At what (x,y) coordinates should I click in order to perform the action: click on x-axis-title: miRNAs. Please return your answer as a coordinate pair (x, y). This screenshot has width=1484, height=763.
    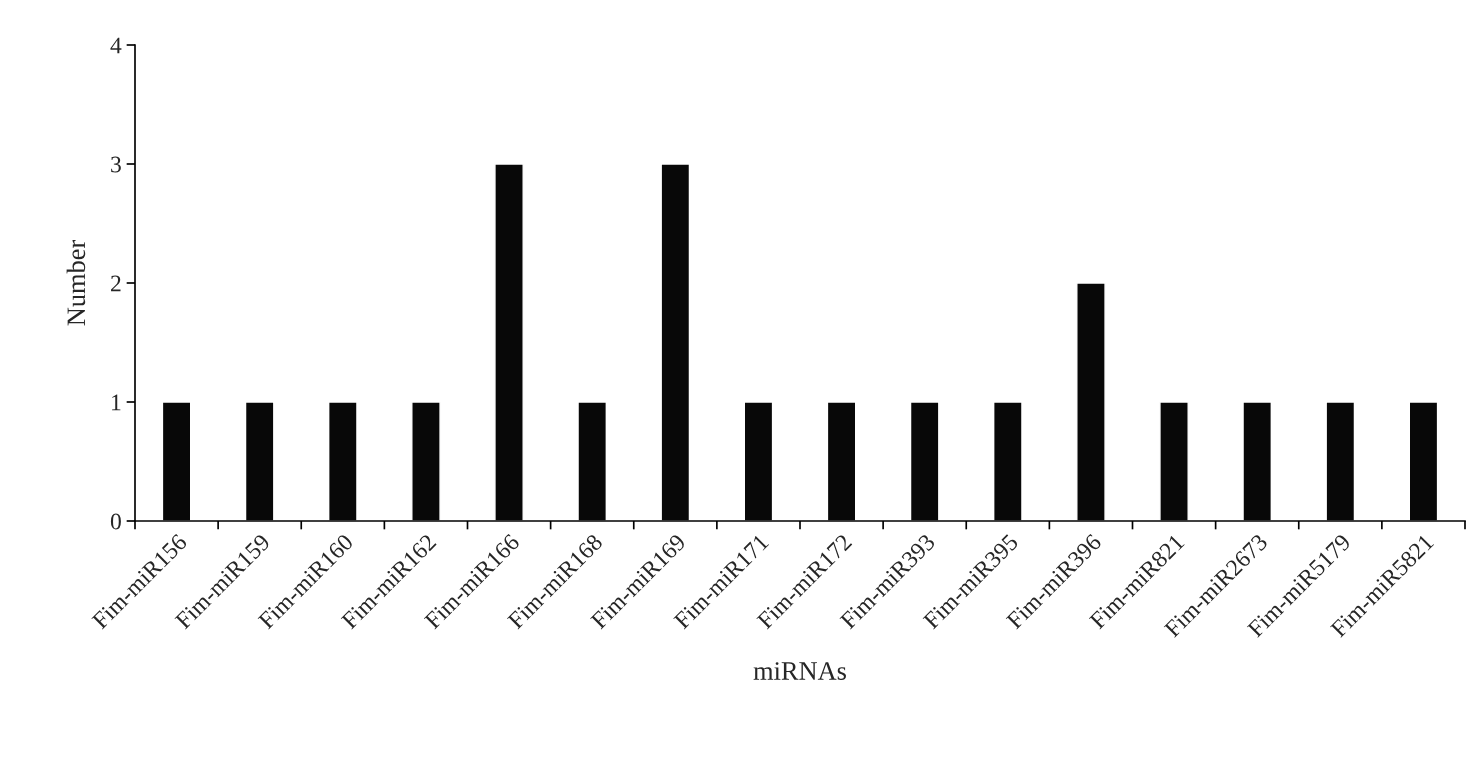
    Looking at the image, I should click on (799, 671).